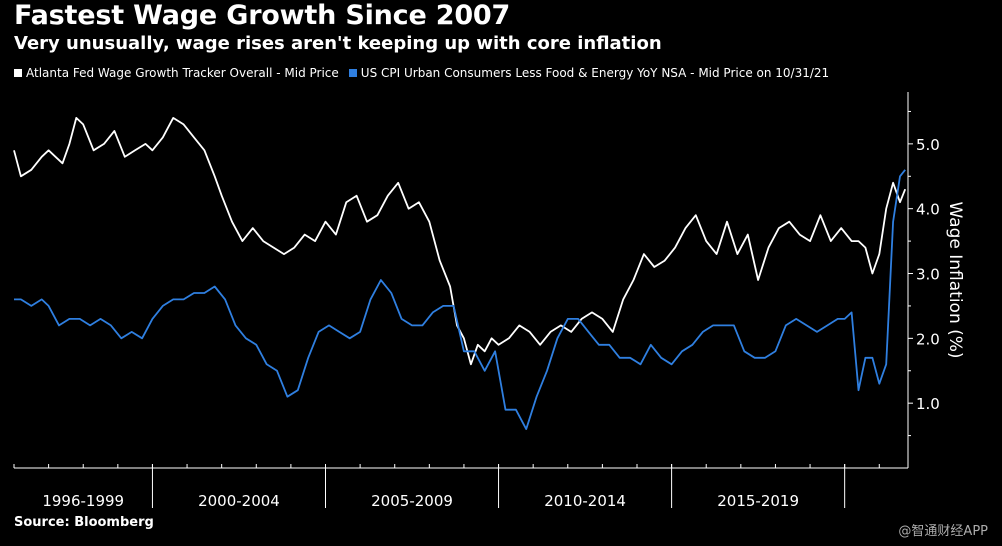 Image resolution: width=1002 pixels, height=546 pixels. Describe the element at coordinates (928, 275) in the screenshot. I see `y-tick-label: 3.0` at that location.